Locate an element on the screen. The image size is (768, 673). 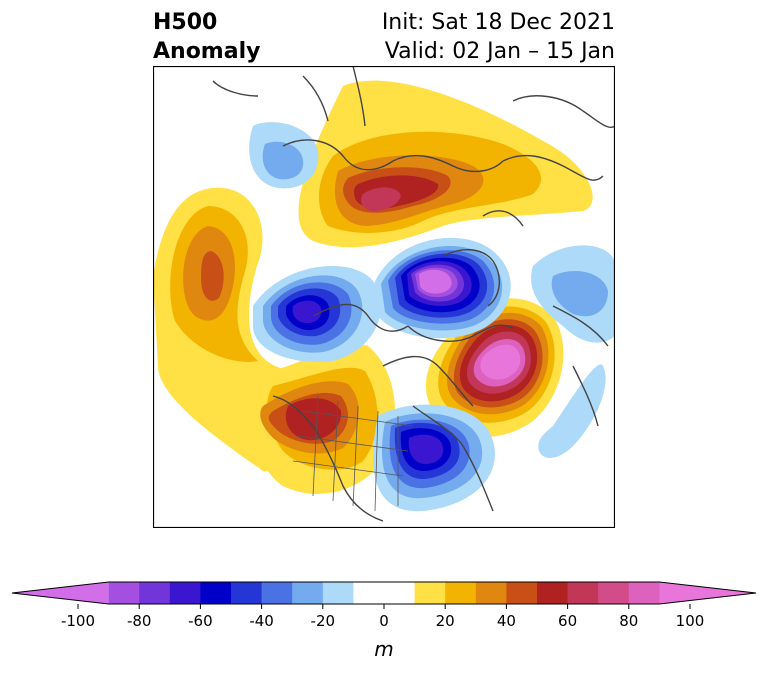
init-date: Init: Sat 18 Dec 2021 is located at coordinates (498, 22).